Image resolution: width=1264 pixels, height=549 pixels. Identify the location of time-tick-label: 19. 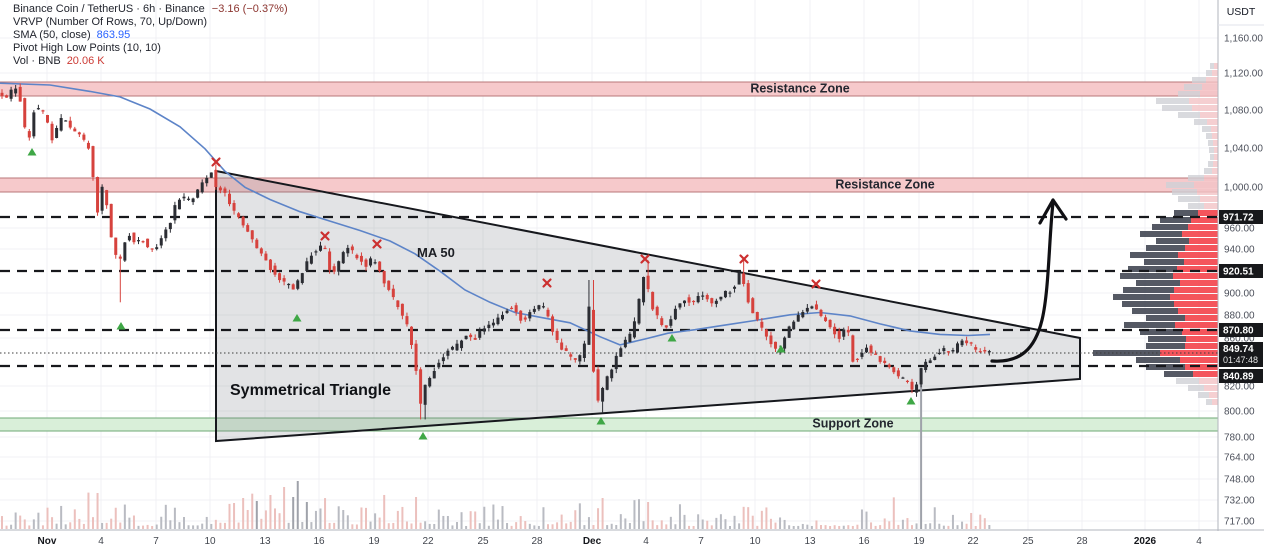
(919, 541).